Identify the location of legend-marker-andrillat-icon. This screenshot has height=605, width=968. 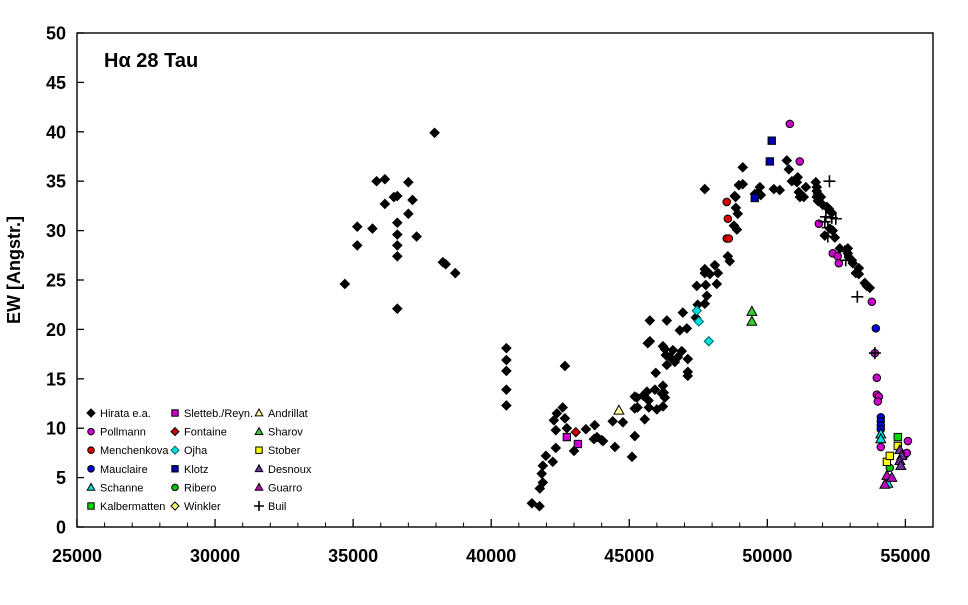
(259, 412).